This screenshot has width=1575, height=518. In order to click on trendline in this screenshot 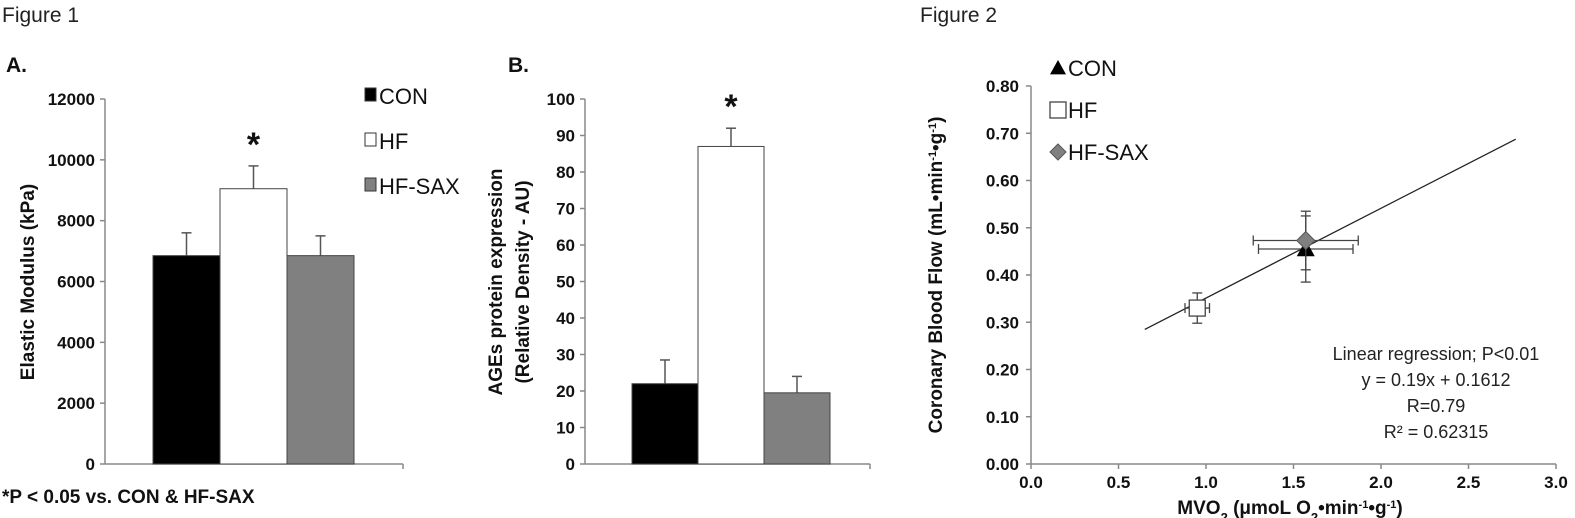, I will do `click(1330, 234)`.